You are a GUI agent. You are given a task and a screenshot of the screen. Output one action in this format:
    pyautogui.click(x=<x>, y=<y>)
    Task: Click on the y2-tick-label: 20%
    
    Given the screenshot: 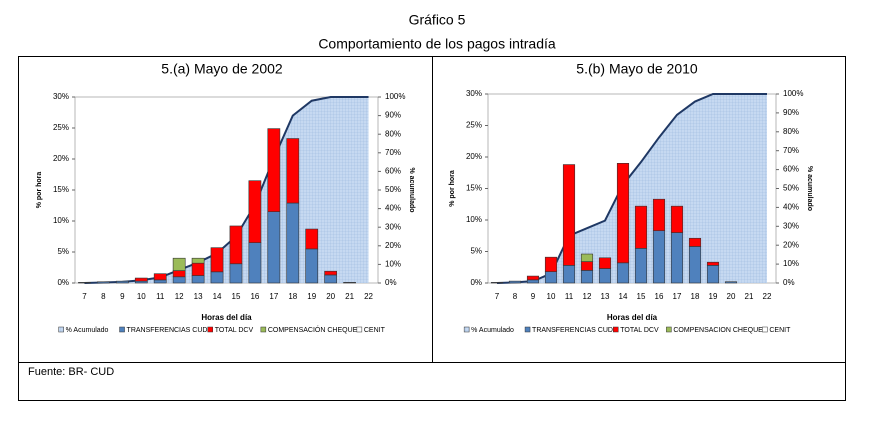 What is the action you would take?
    pyautogui.click(x=393, y=245)
    